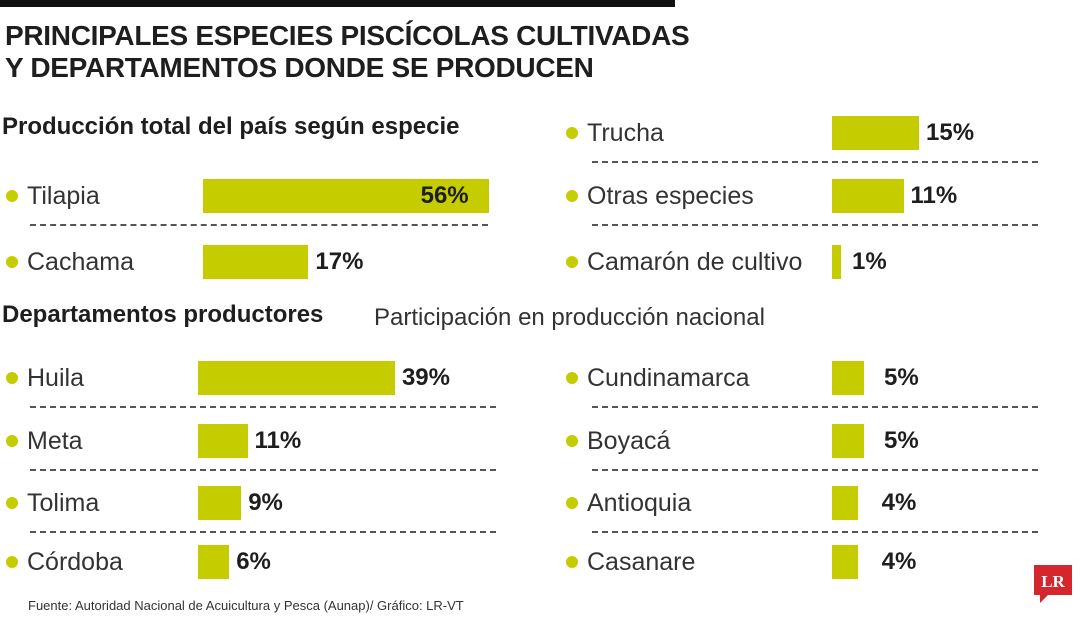  I want to click on lr-logo-icon: LR, so click(1053, 584).